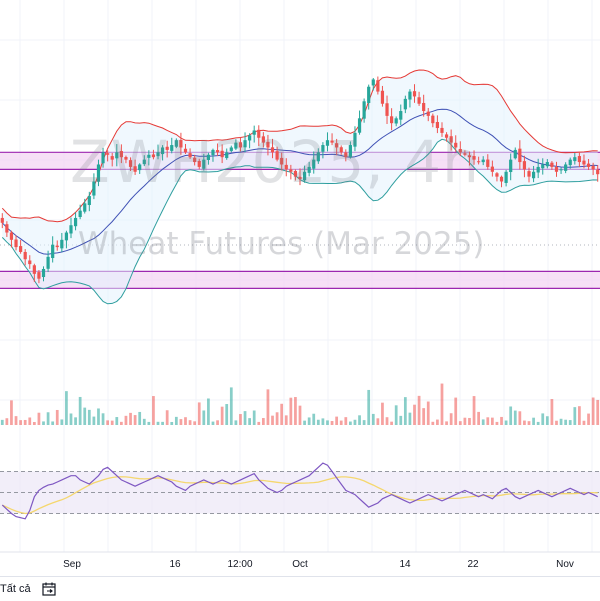 The height and width of the screenshot is (601, 600). I want to click on calendar-goto-icon, so click(49, 589).